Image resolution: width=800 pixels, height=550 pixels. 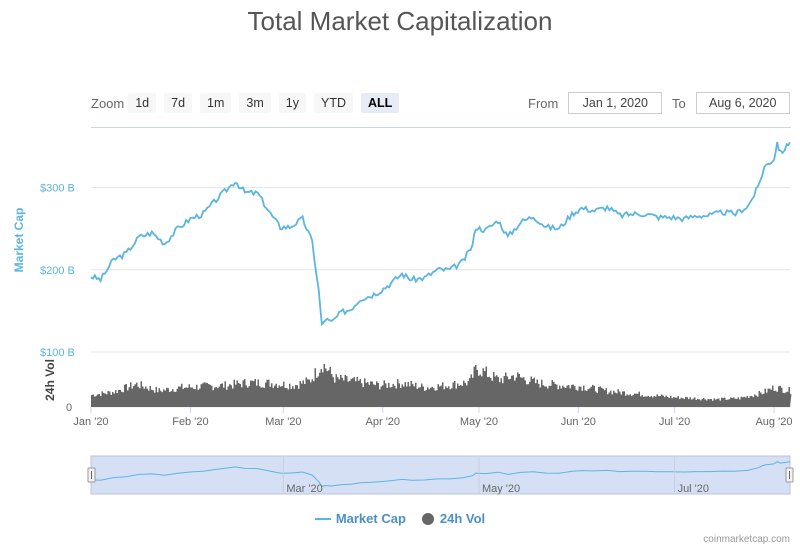 What do you see at coordinates (322, 518) in the screenshot?
I see `legend-line-icon` at bounding box center [322, 518].